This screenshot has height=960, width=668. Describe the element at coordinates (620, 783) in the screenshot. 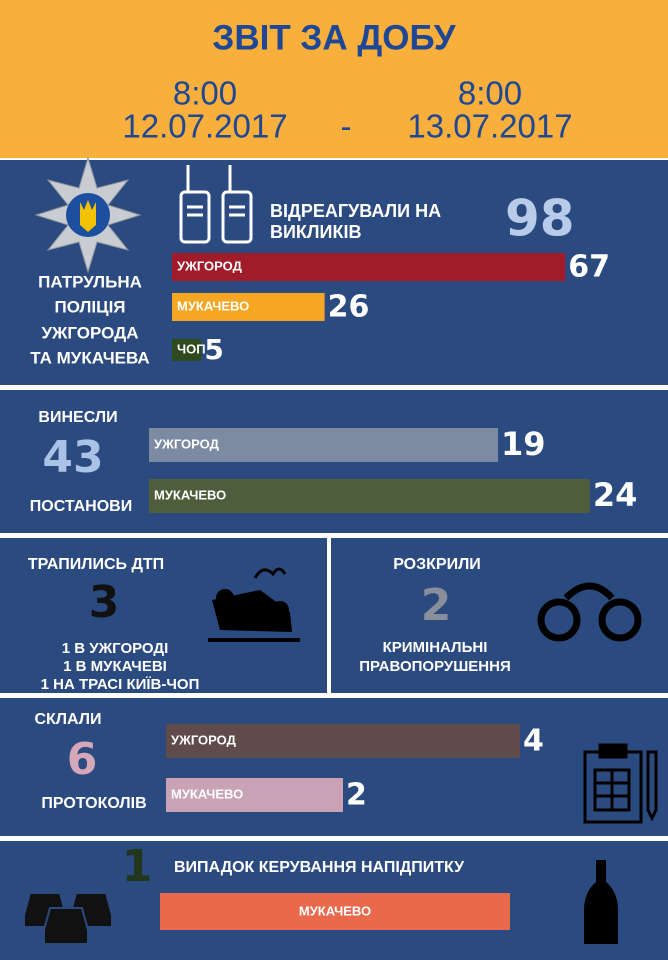

I see `clipboard-icon` at that location.